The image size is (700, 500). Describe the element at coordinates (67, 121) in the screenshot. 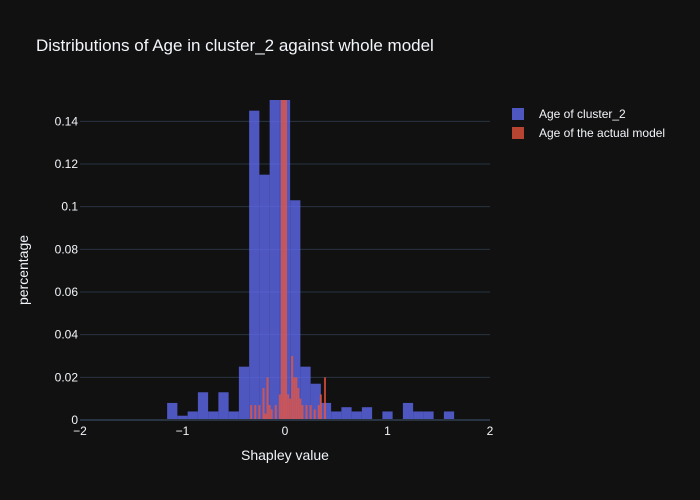

I see `y-tick-label: 0.14` at that location.